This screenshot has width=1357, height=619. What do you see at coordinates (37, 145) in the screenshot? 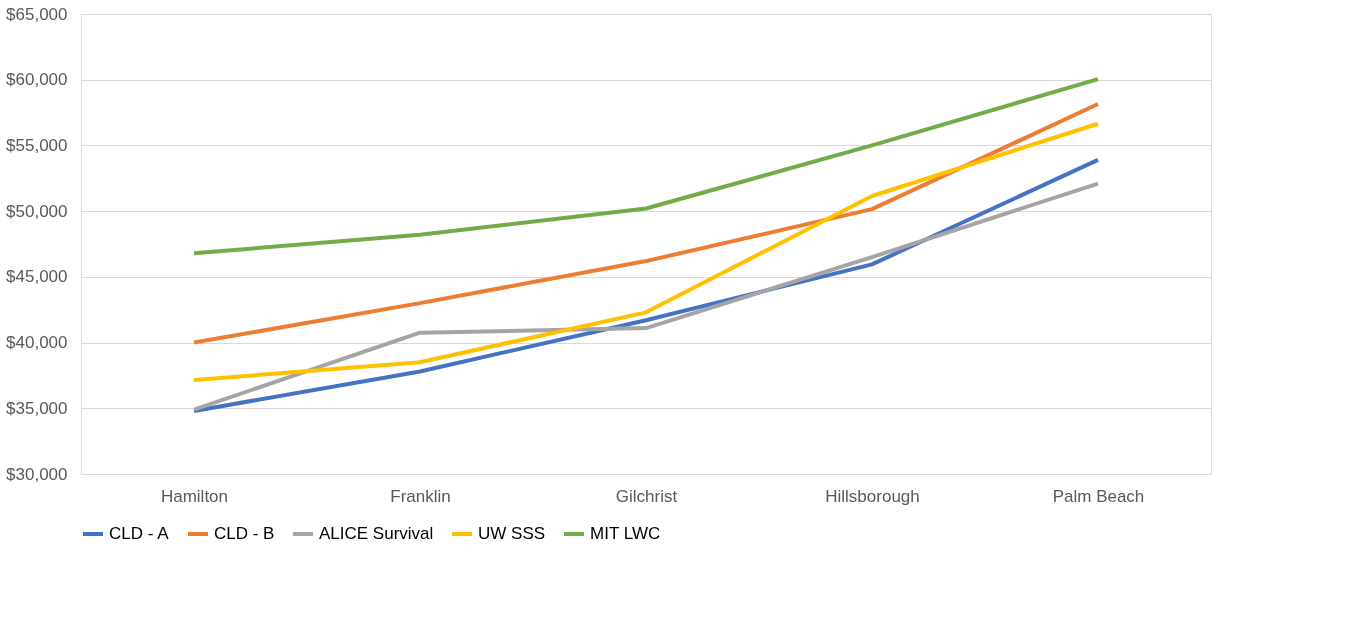
I see `y-tick-label: $55,000` at bounding box center [37, 145].